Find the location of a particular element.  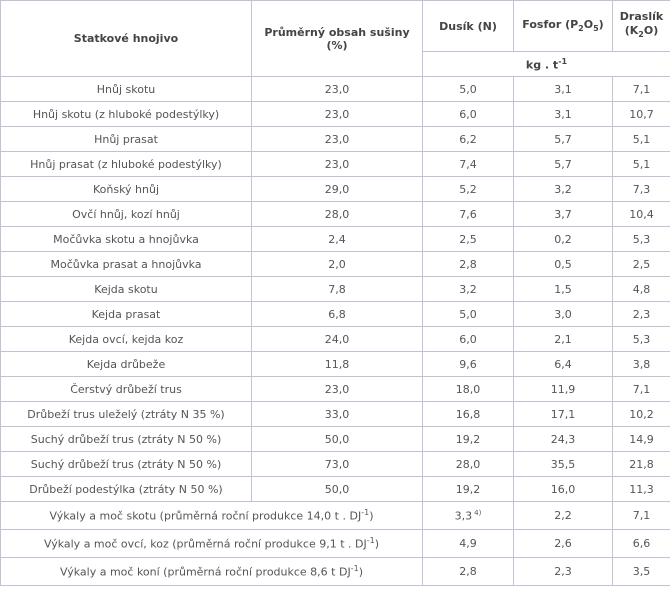

cell-phosphorus: 17,1 is located at coordinates (563, 414).